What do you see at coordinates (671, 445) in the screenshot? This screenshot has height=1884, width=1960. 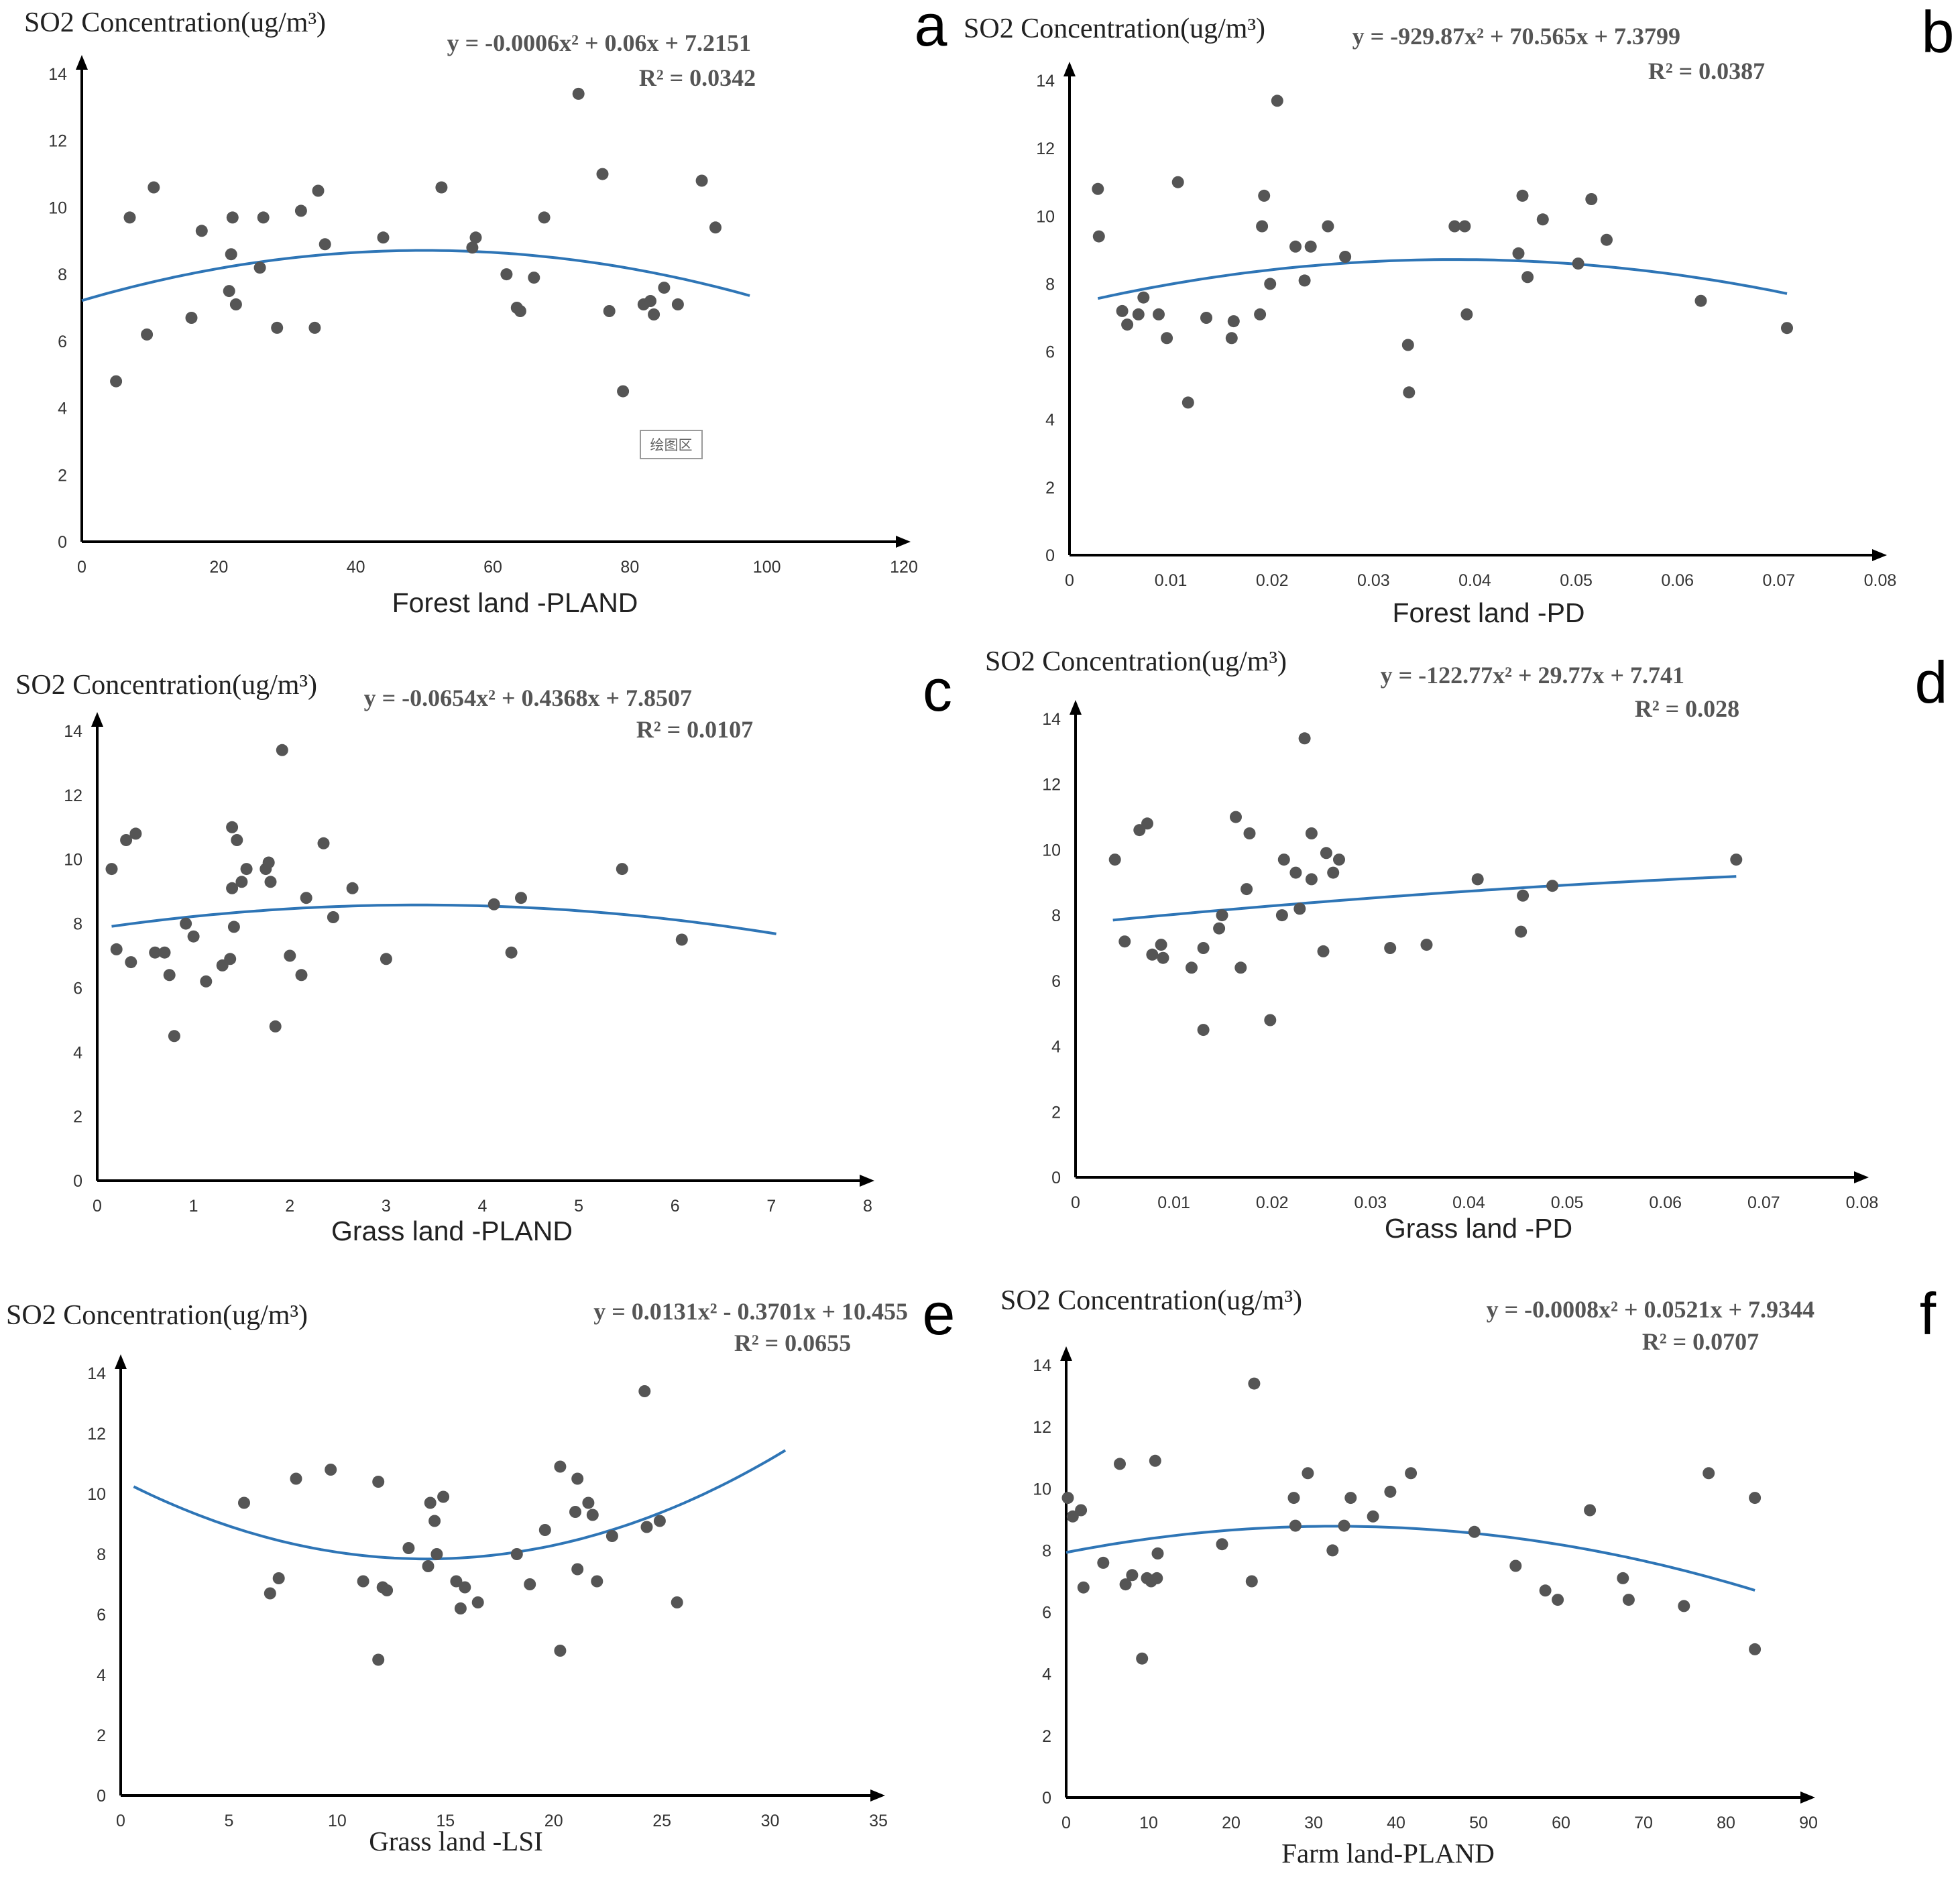 I see `plot-area-tooltip-text: 绘图区` at bounding box center [671, 445].